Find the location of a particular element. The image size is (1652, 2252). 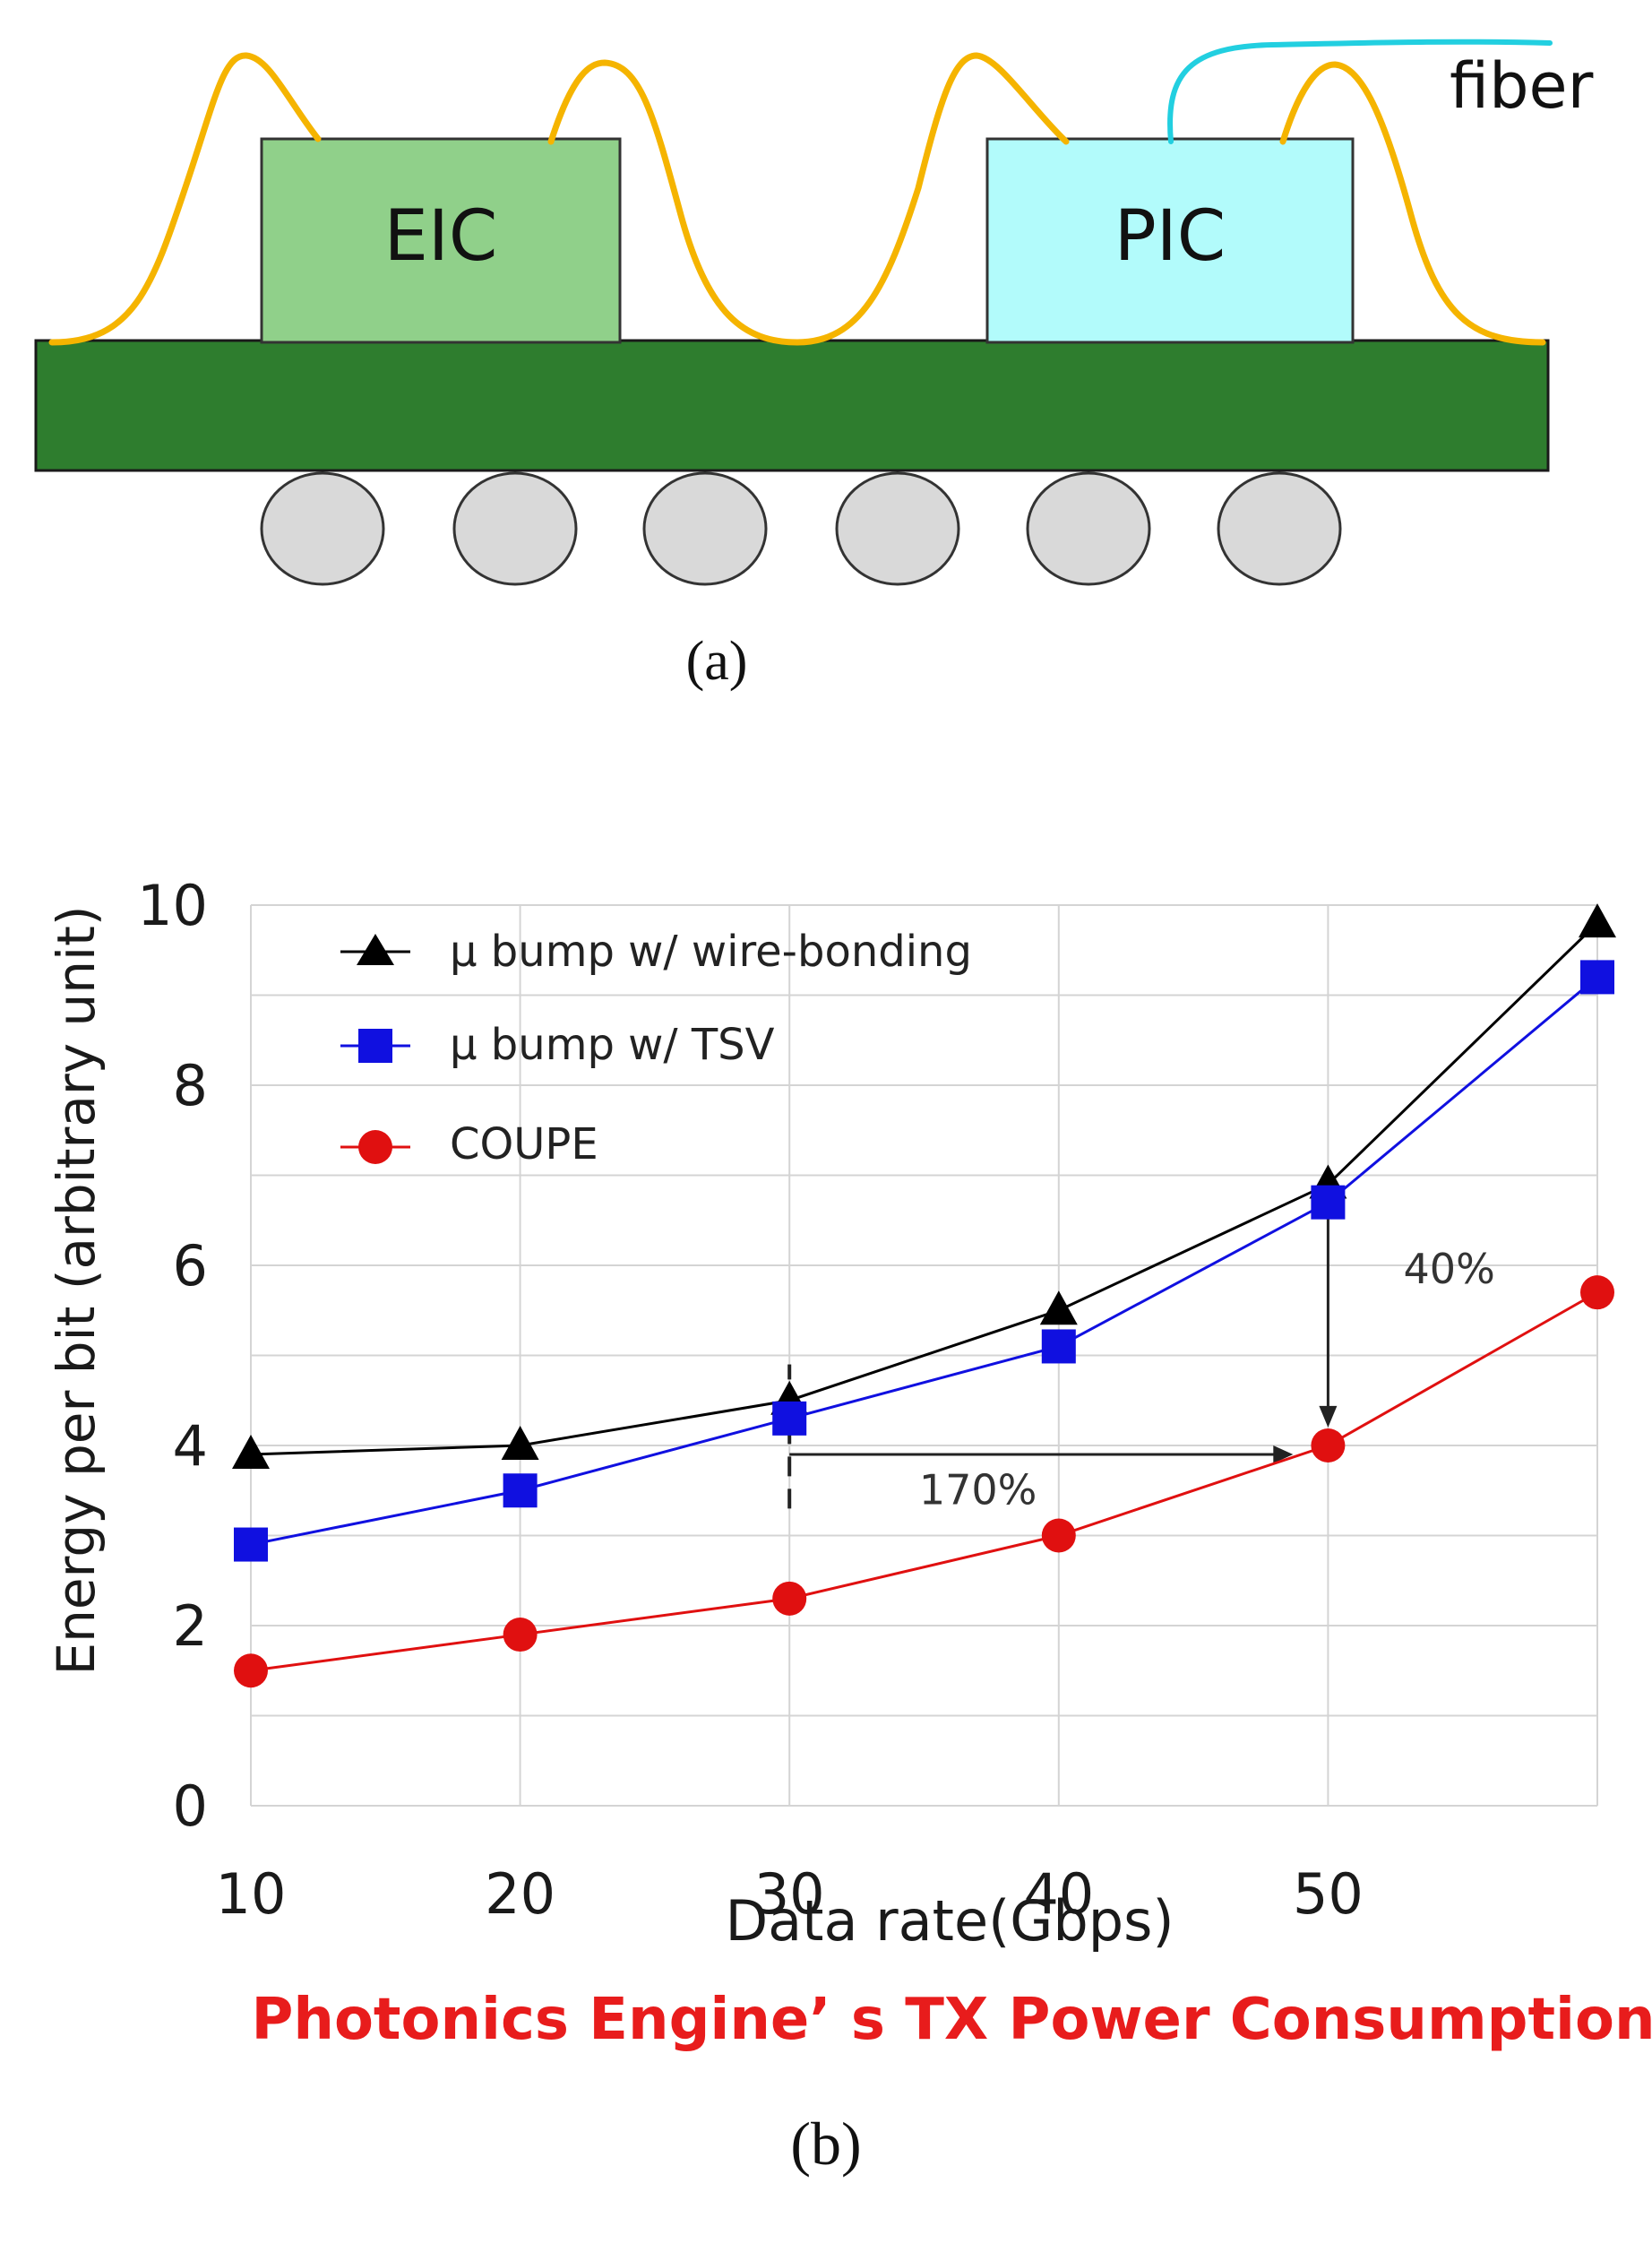

y-tick-label: 8 is located at coordinates (190, 1085).